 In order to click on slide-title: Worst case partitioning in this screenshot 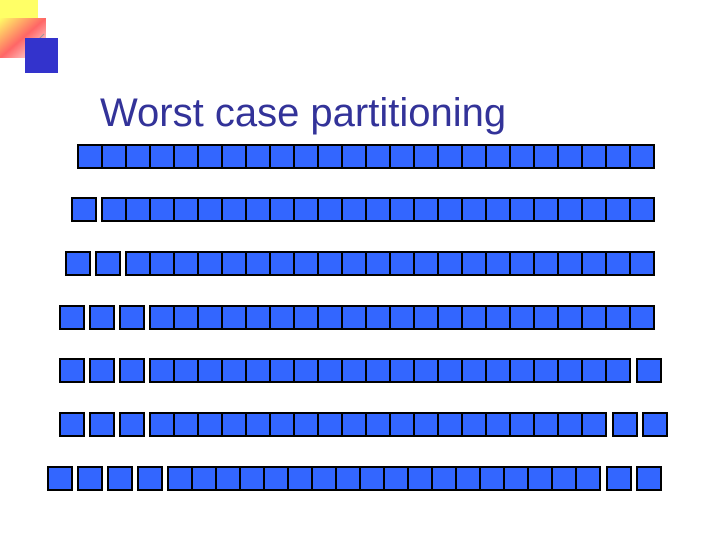, I will do `click(303, 113)`.